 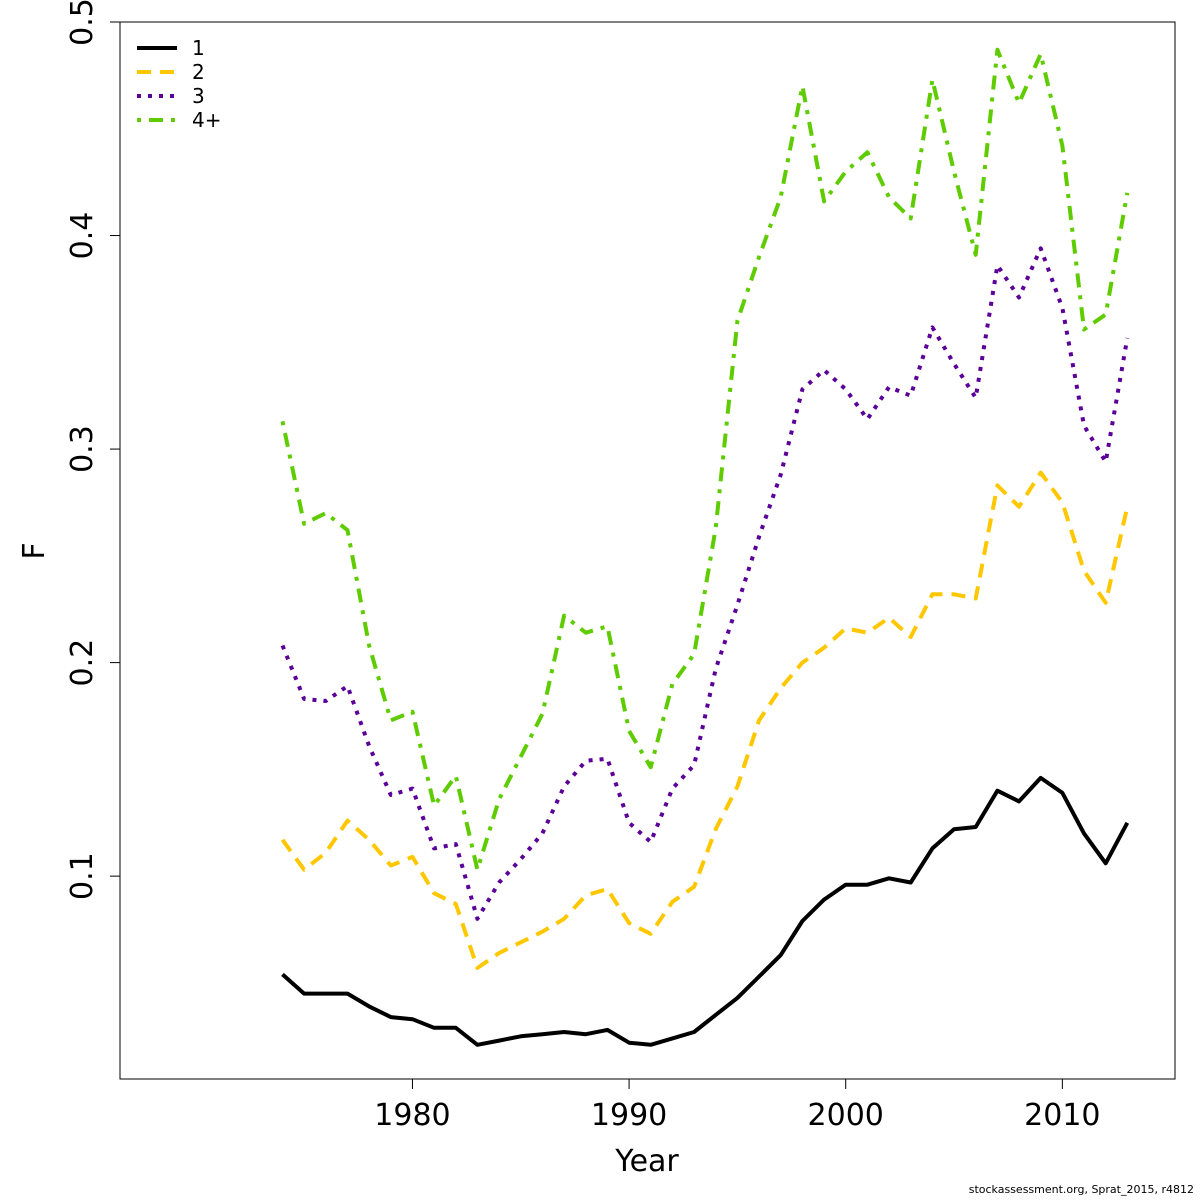 What do you see at coordinates (82, 663) in the screenshot?
I see `y-tick-label: 0.2` at bounding box center [82, 663].